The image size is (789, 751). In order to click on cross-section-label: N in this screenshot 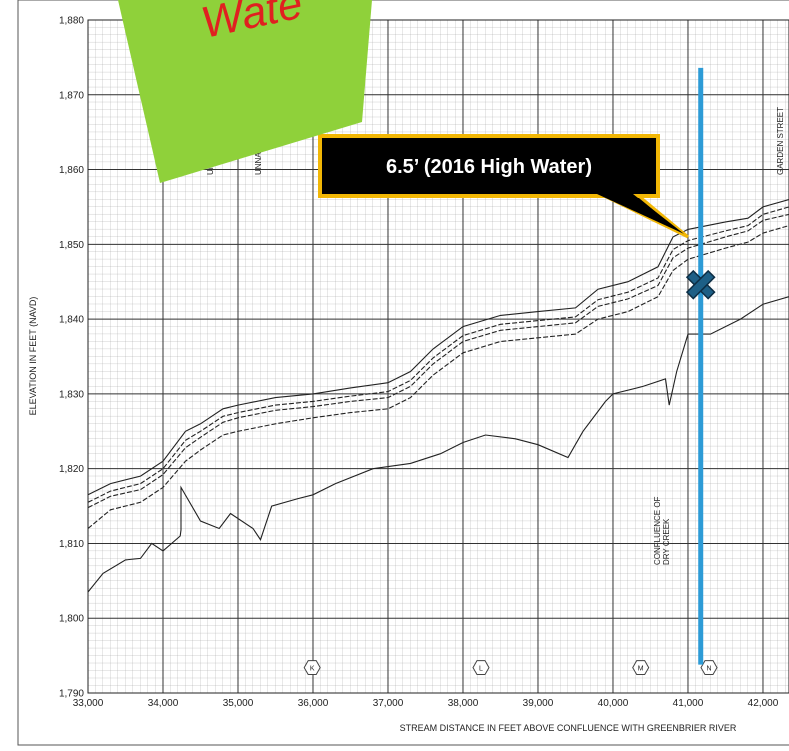, I will do `click(708, 669)`.